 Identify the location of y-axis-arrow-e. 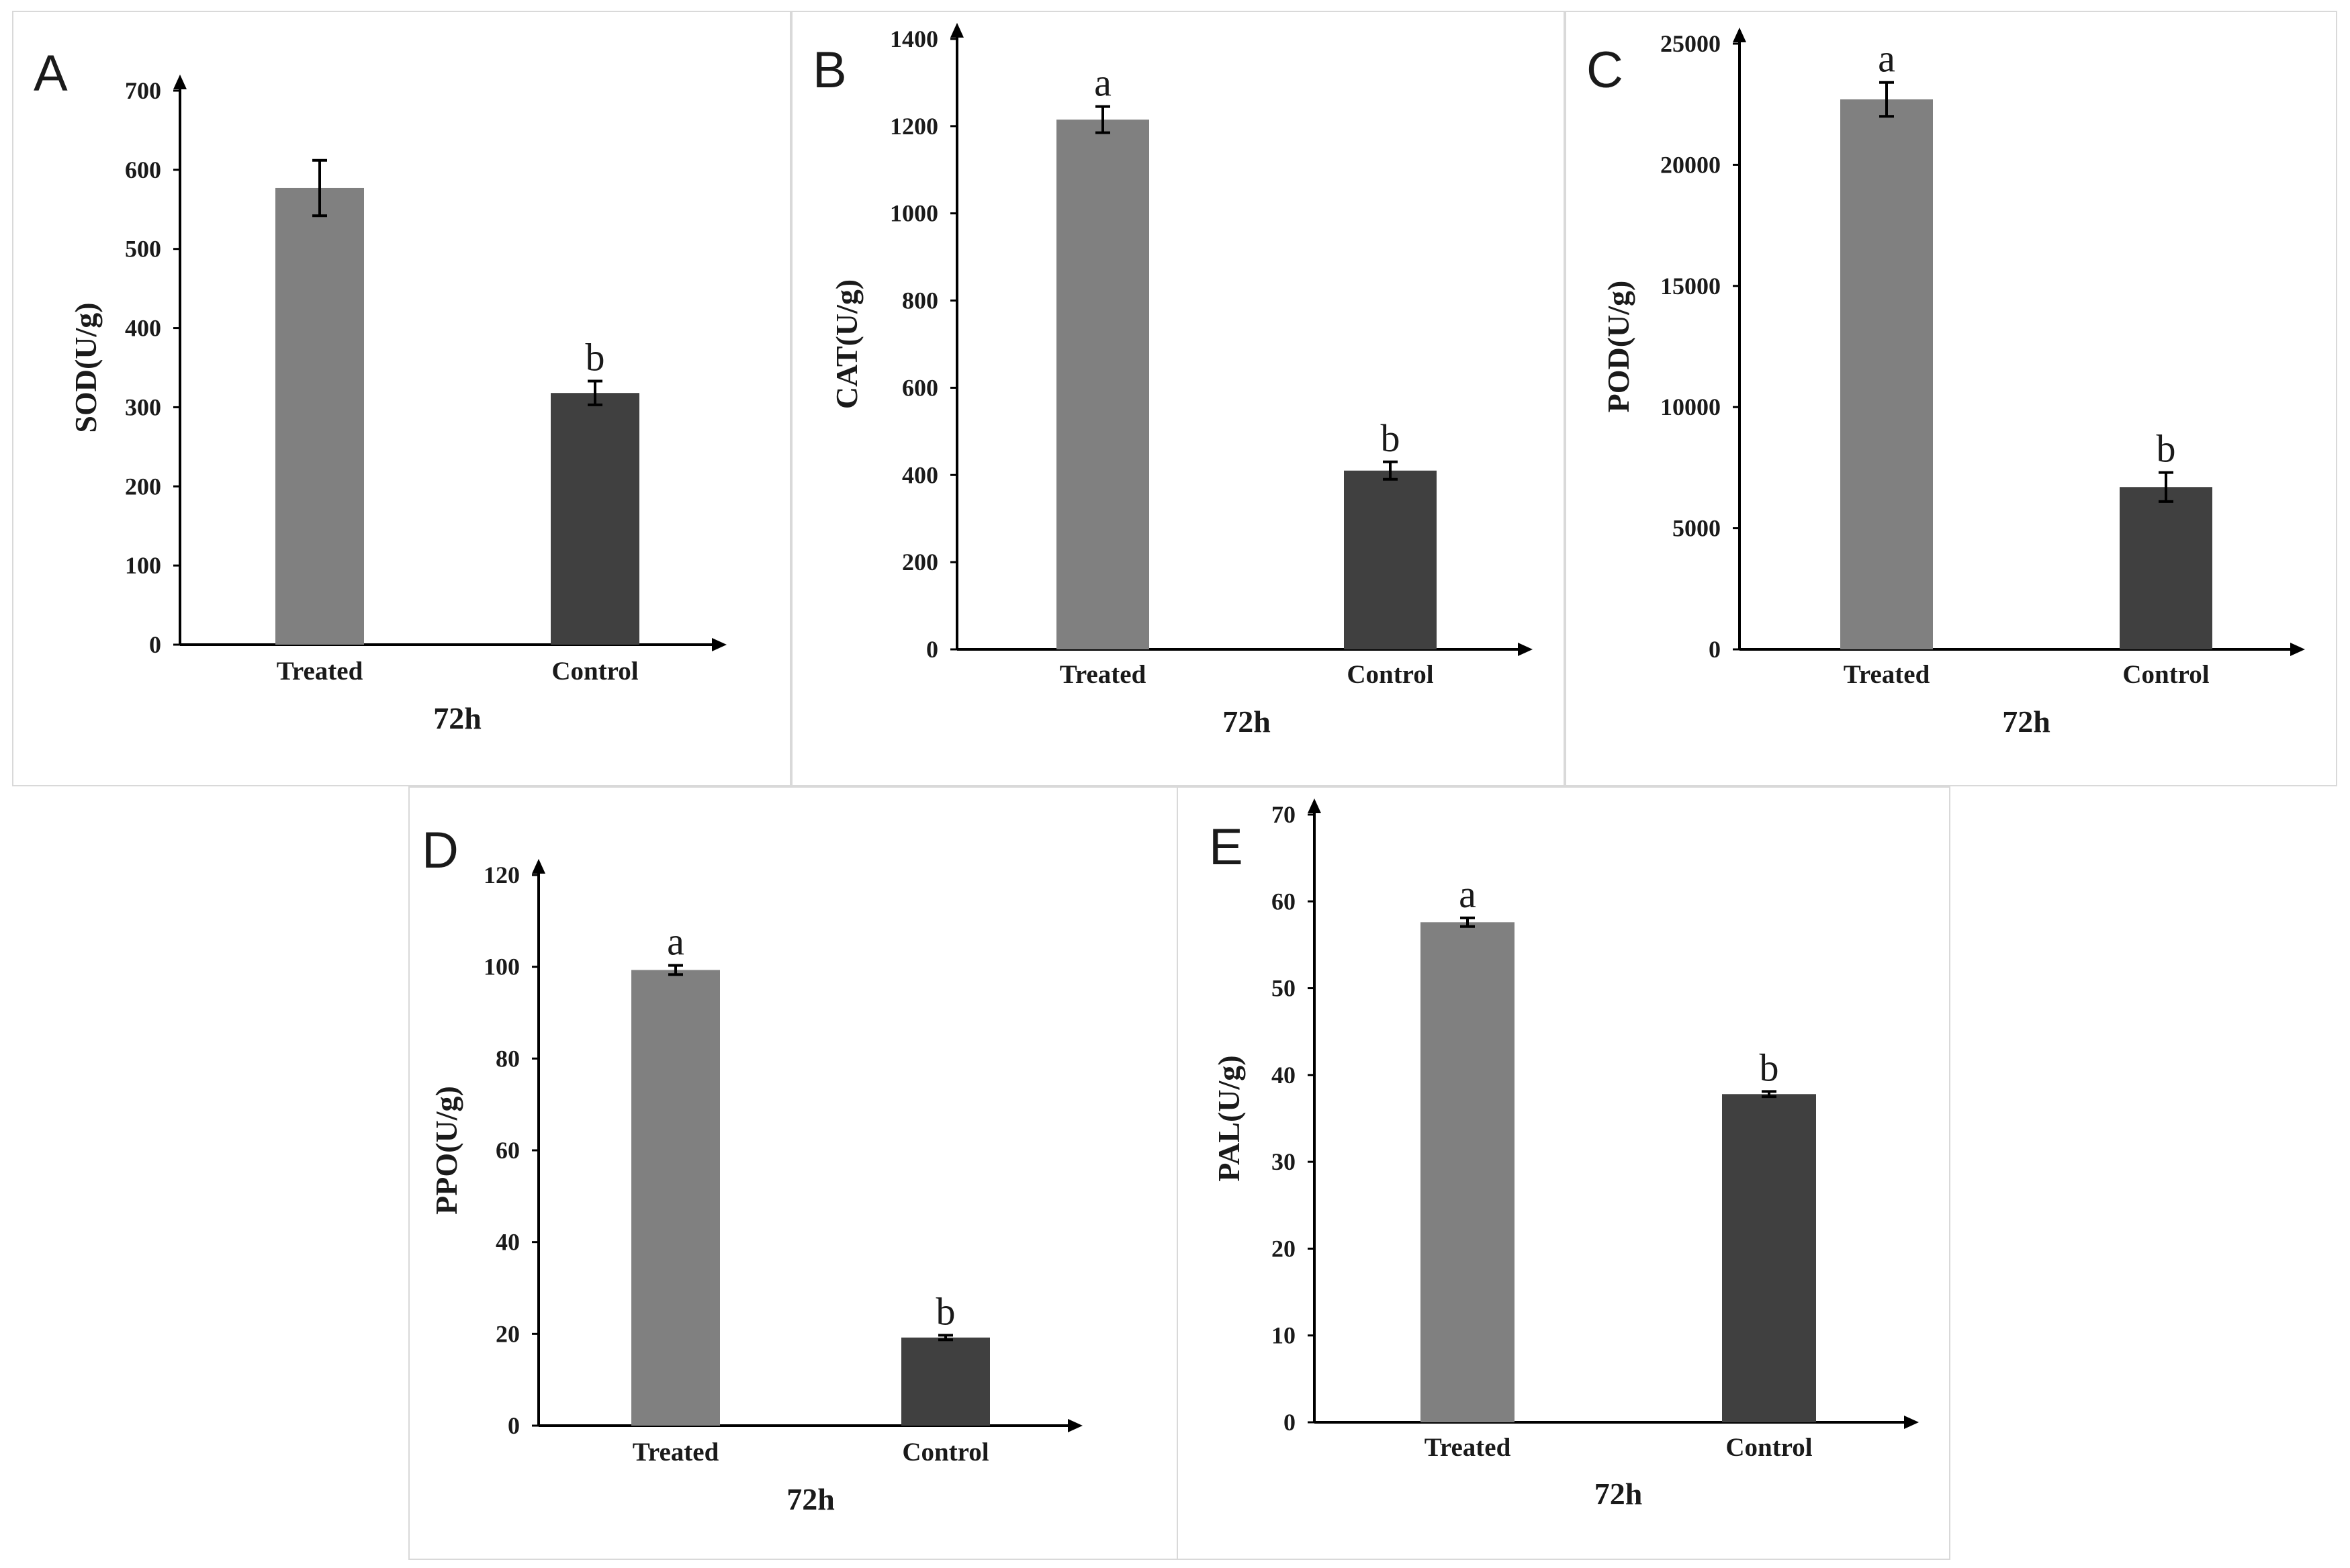
(1314, 805).